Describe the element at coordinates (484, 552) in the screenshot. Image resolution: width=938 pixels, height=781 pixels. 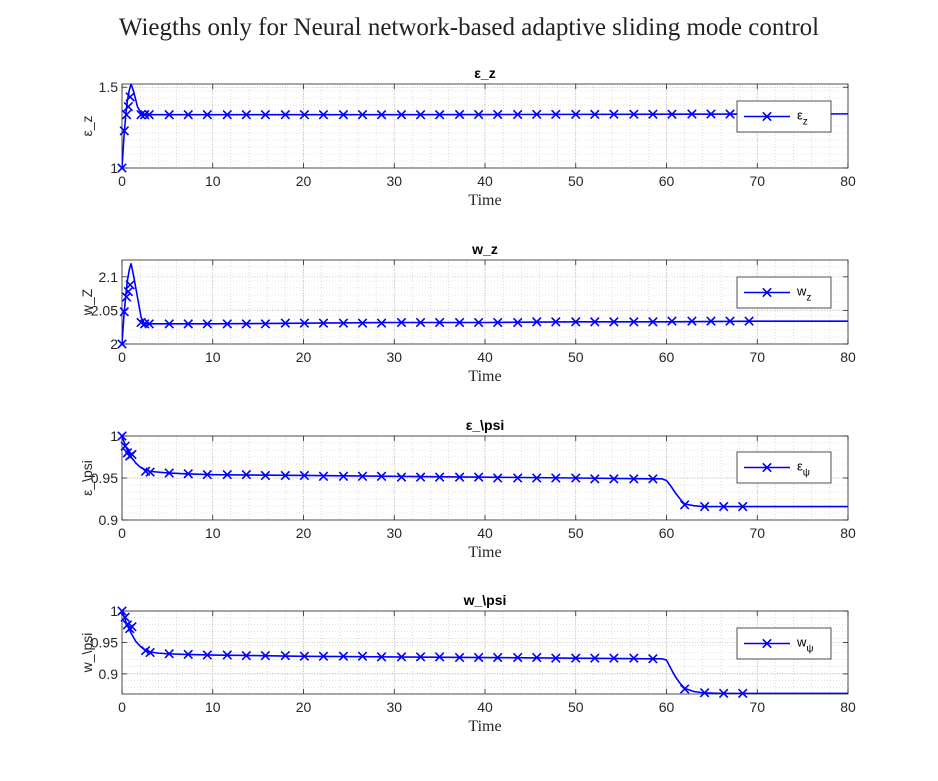
I see `x-axis-label: Time` at that location.